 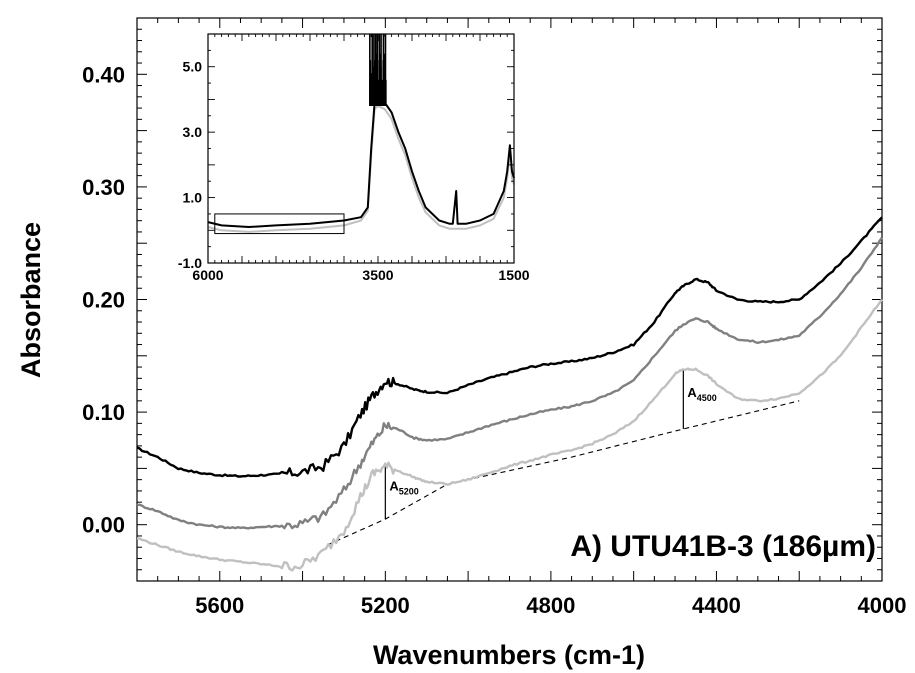 What do you see at coordinates (361, 169) in the screenshot?
I see `inset-spectrum-line` at bounding box center [361, 169].